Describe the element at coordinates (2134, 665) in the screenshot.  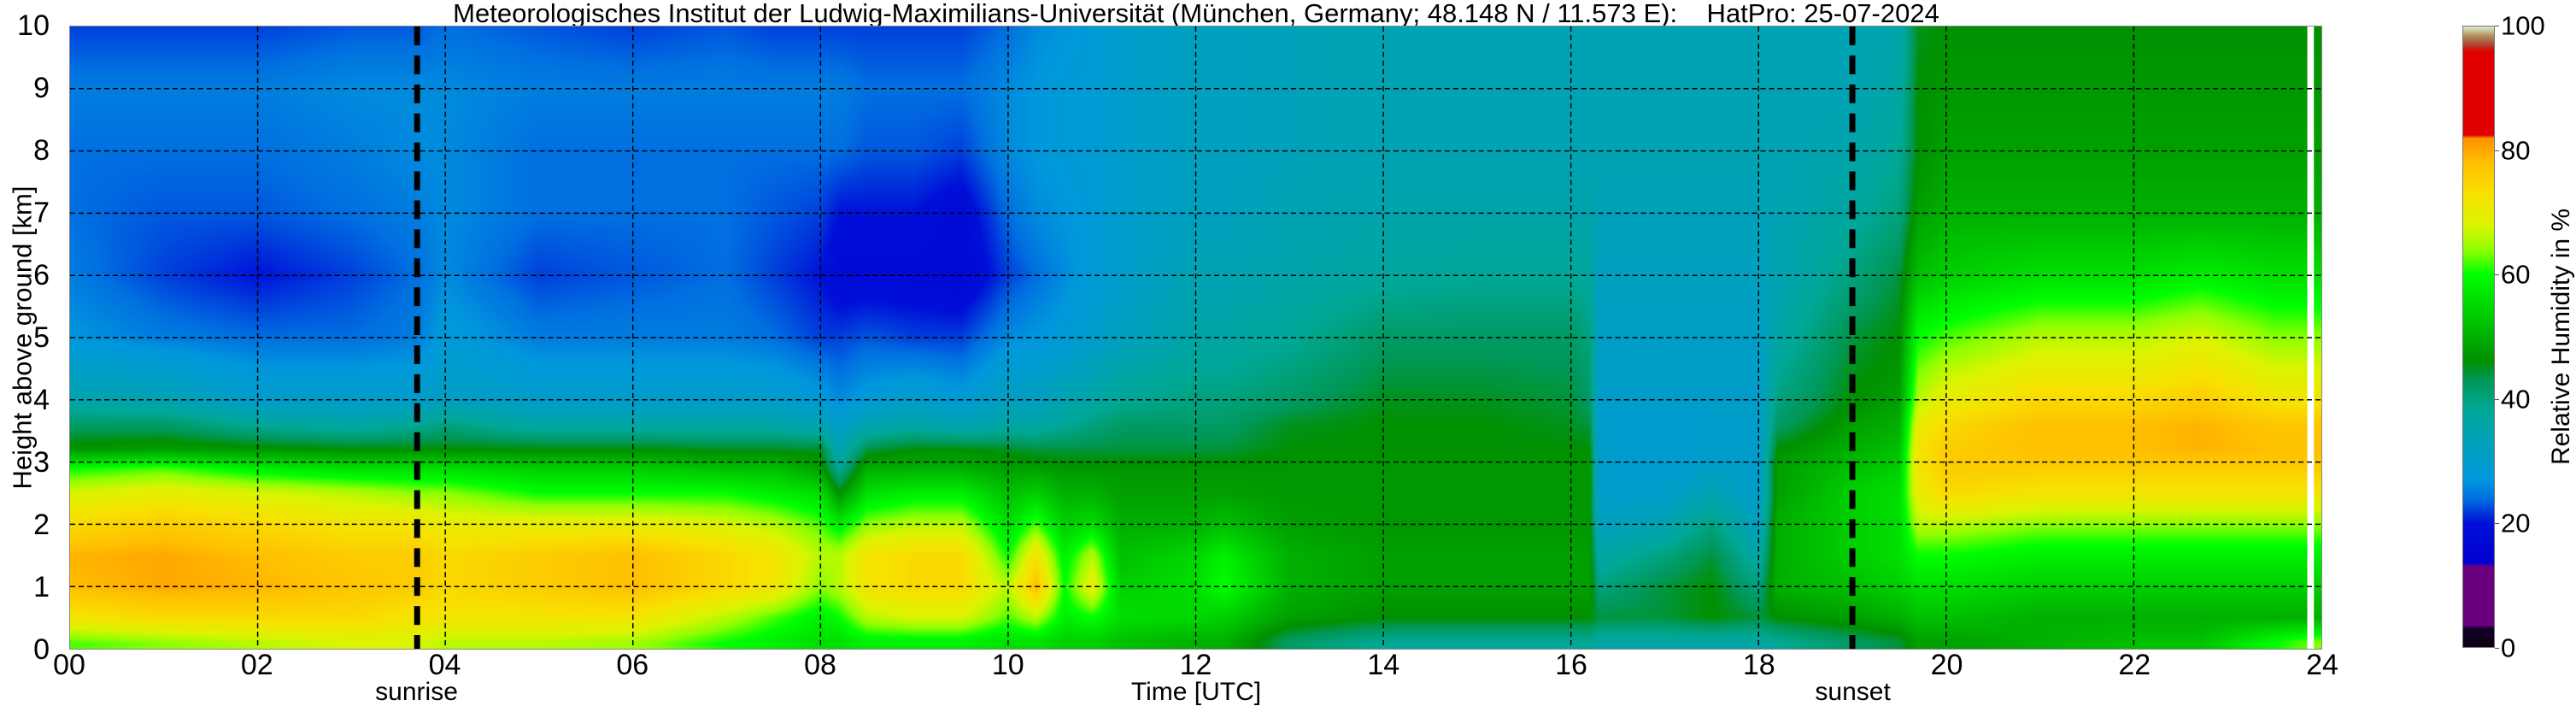
I see `x-tick-label: 22` at that location.